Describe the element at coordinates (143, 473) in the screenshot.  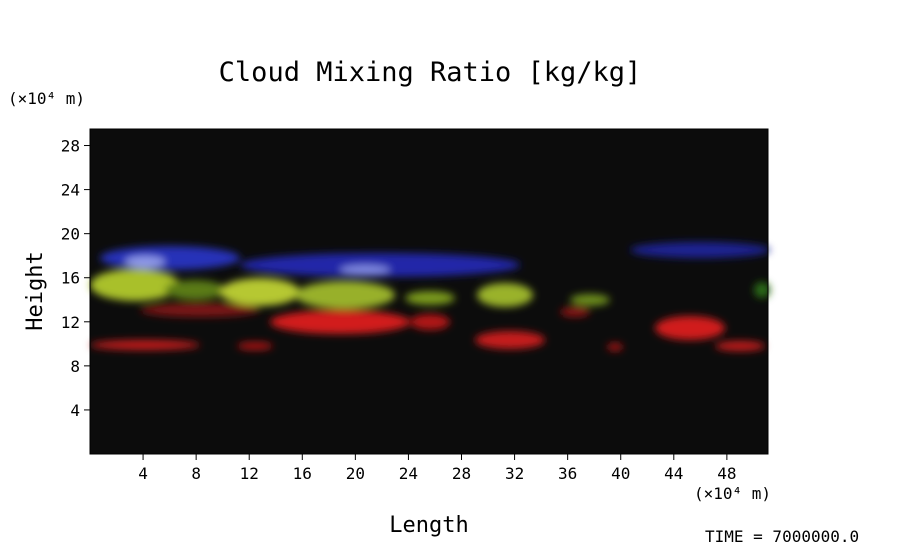
I see `x-tick-label: 4` at that location.